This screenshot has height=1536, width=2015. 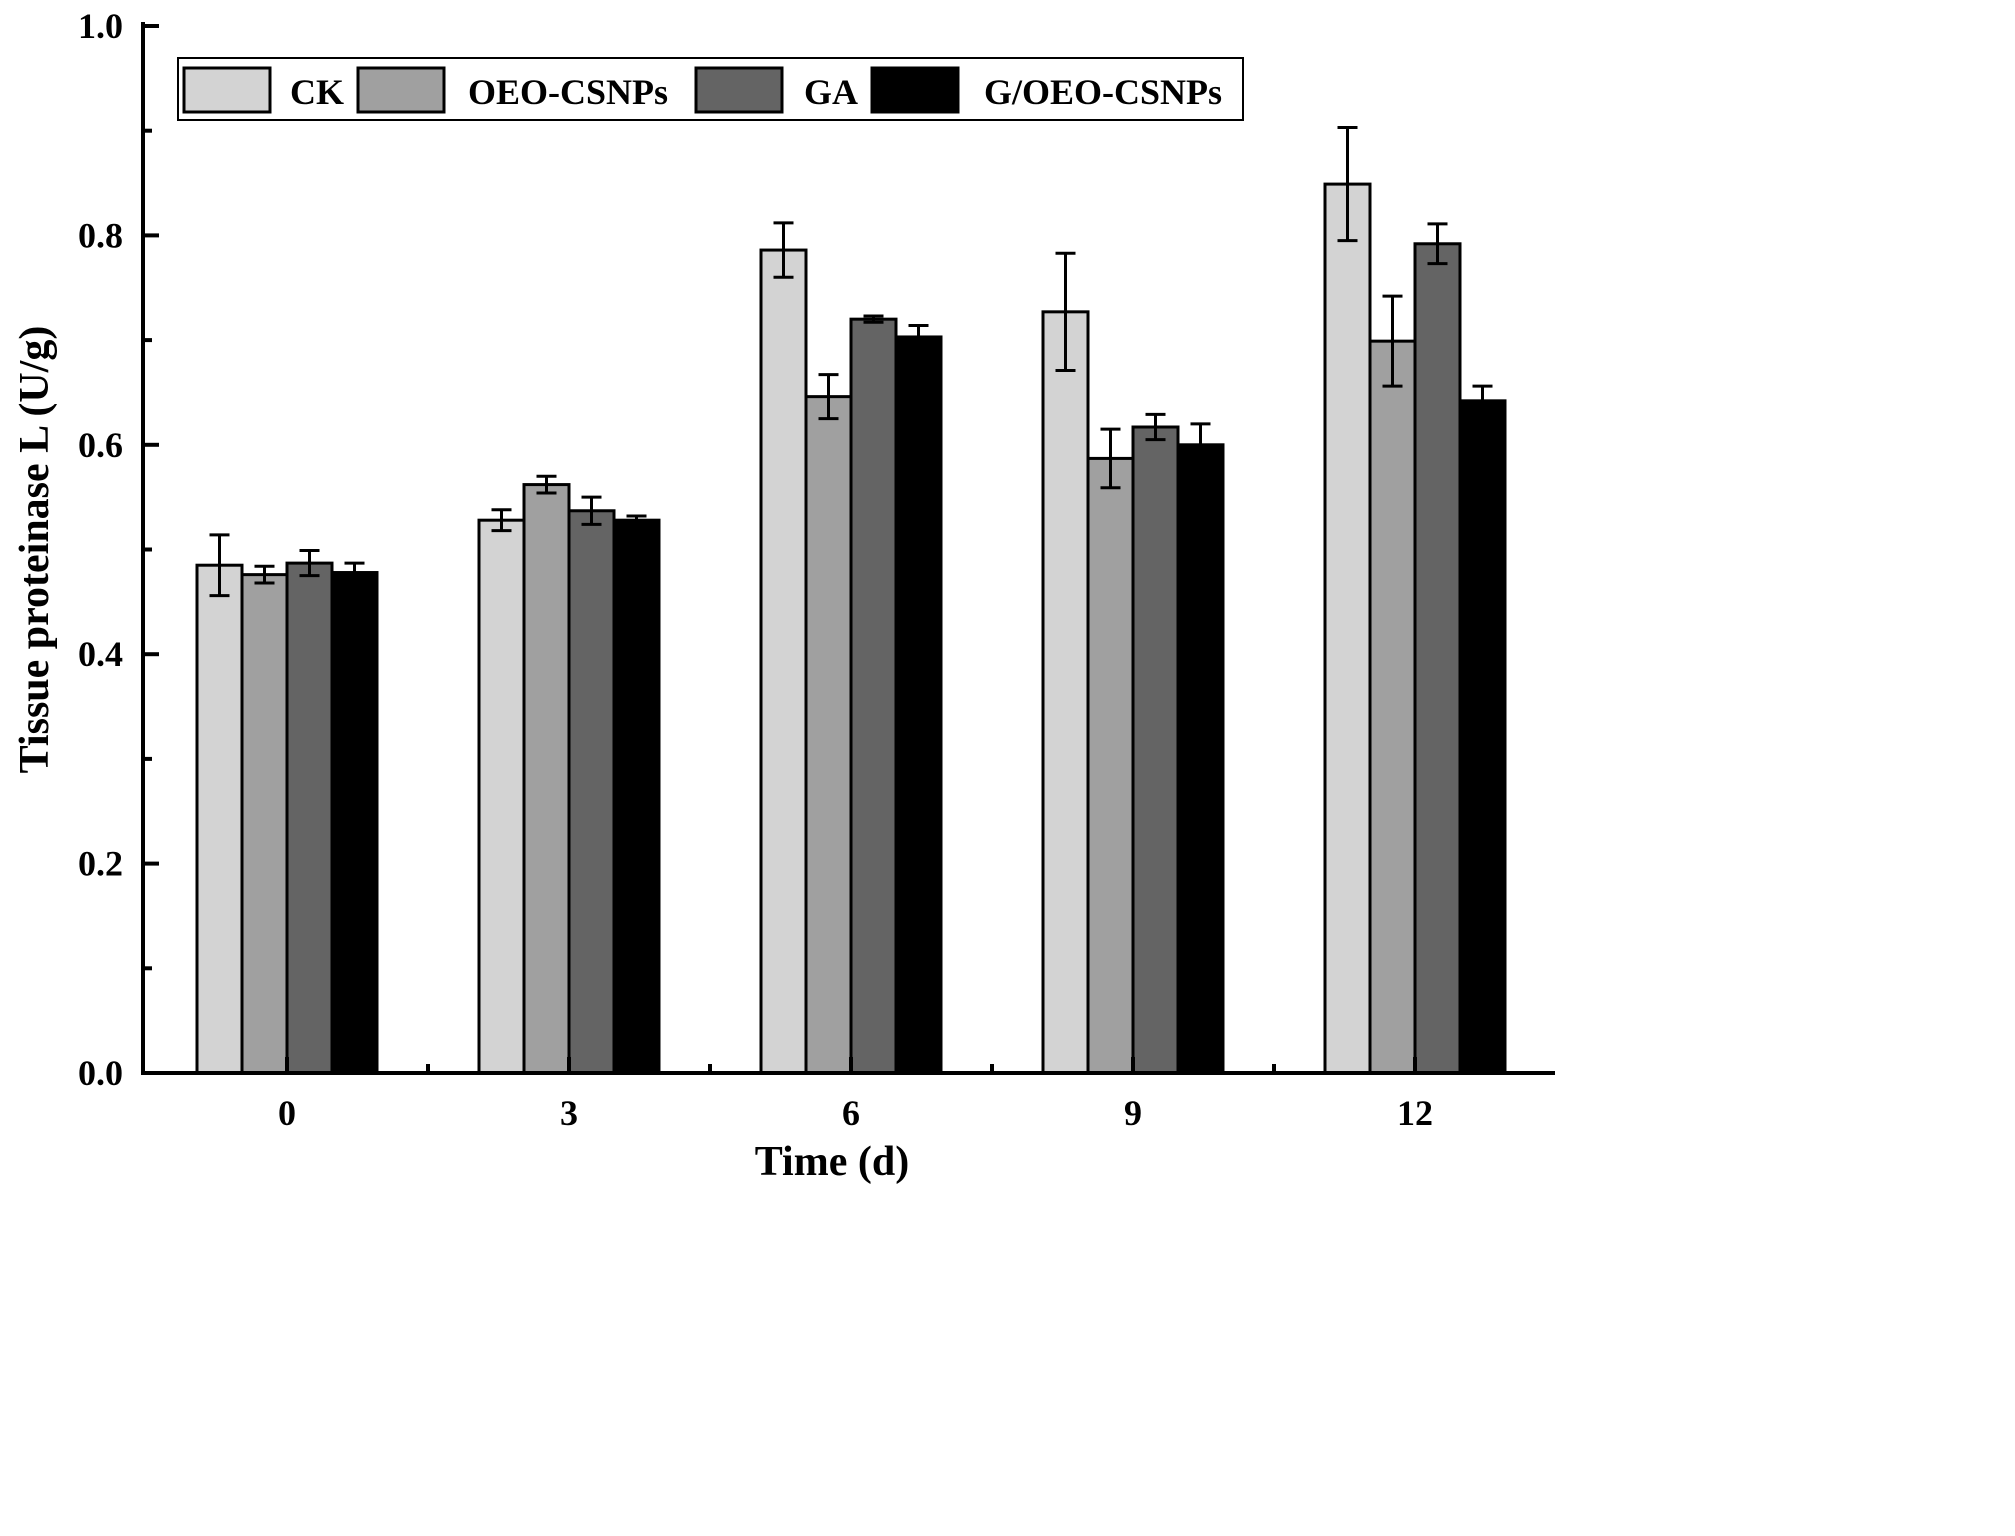 I want to click on x-tick-label: 0, so click(x=287, y=1113).